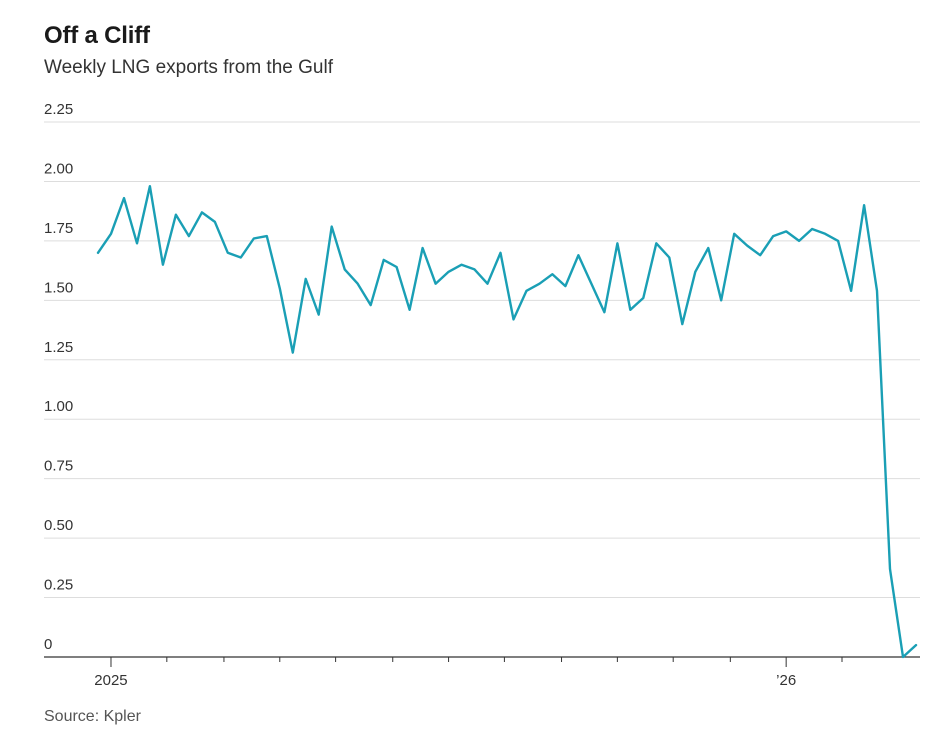 This screenshot has height=740, width=936. I want to click on y-axis-labels: 0 0.25 0.50 0.75 1.00 1.25 1.50 1.75 2.00 2.25, so click(58, 377).